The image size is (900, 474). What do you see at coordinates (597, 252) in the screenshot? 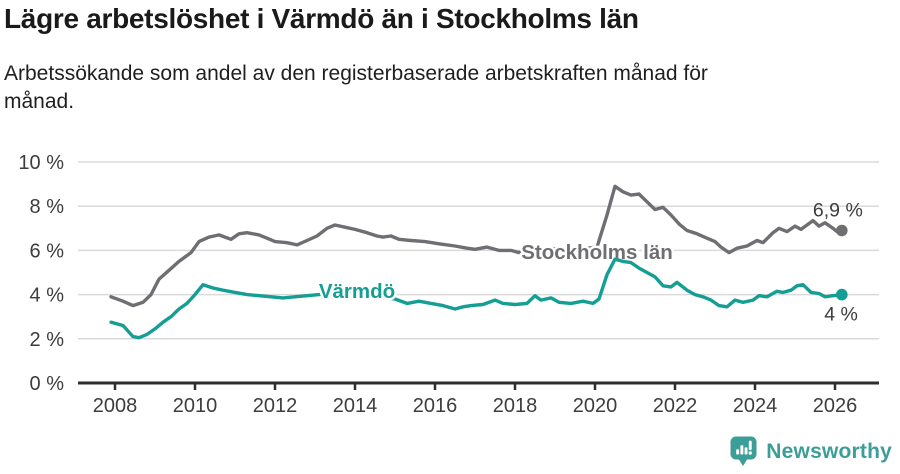
I see `series-inline-label: Stockholms län` at bounding box center [597, 252].